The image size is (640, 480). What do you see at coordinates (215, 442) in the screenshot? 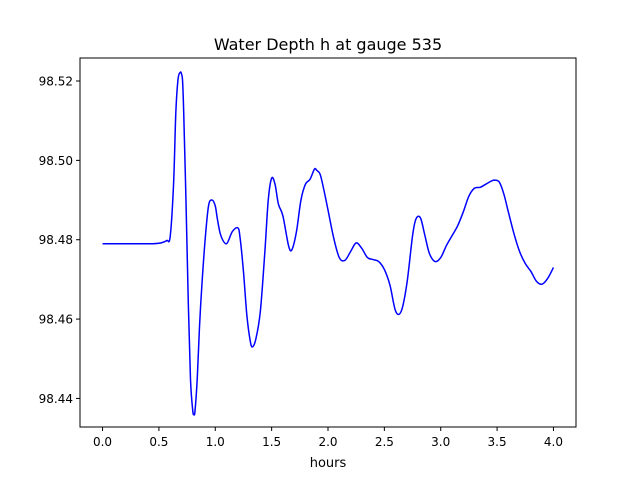
I see `x-tick-label: 1.0` at bounding box center [215, 442].